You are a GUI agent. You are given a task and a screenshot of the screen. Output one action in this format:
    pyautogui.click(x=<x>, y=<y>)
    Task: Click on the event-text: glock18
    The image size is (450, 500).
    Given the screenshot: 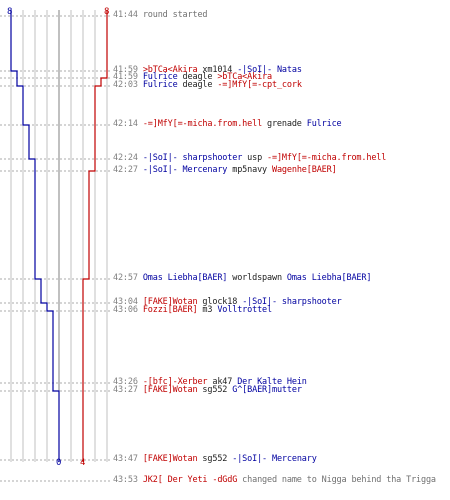 What is the action you would take?
    pyautogui.click(x=220, y=302)
    